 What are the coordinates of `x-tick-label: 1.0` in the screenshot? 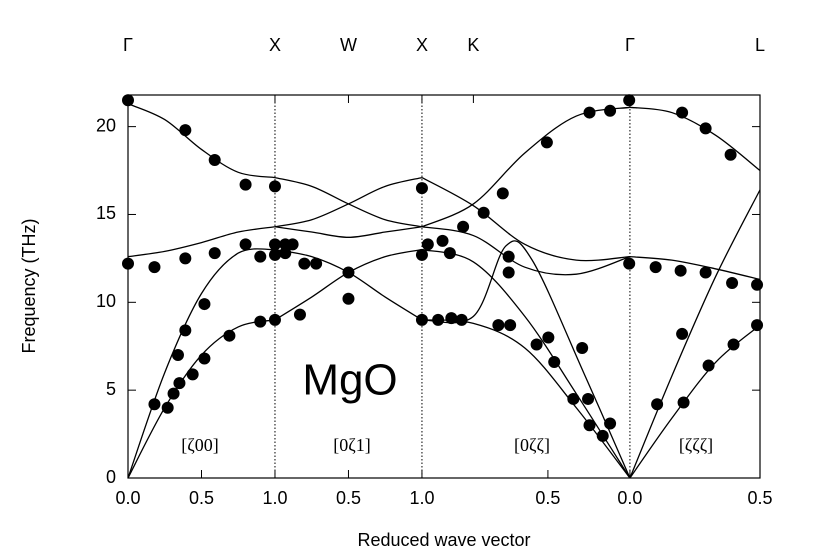 It's located at (274, 498).